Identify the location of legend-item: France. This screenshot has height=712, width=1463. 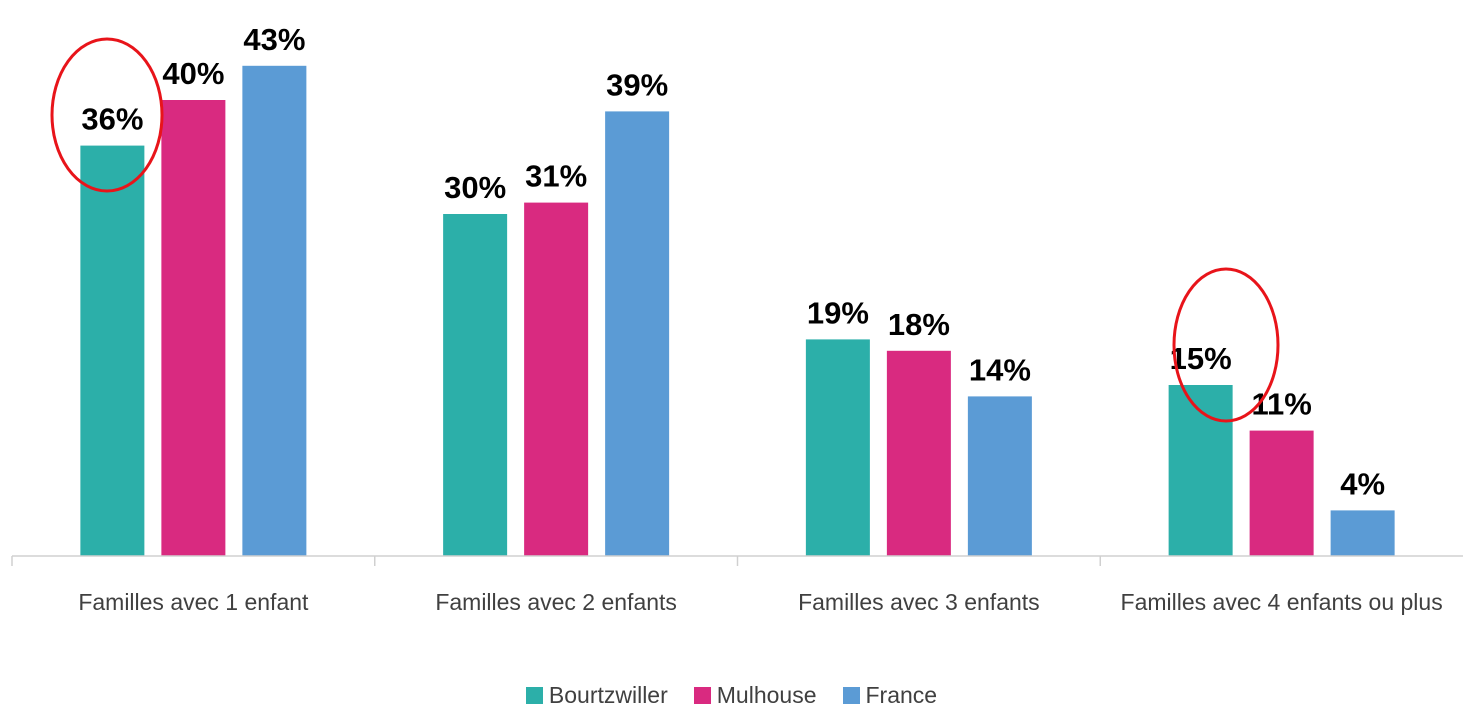
(890, 695).